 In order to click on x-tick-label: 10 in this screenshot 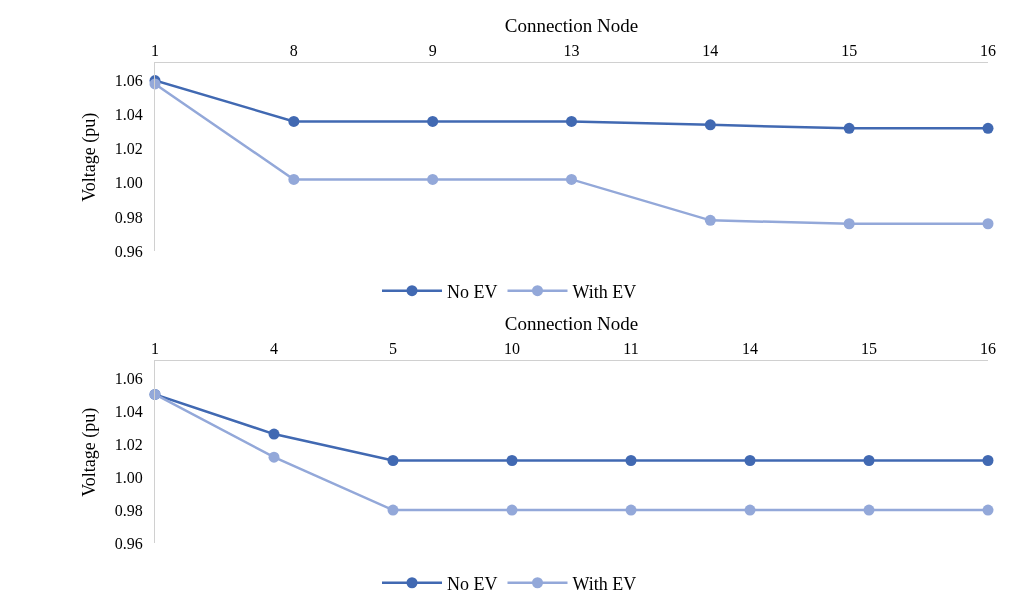, I will do `click(512, 348)`.